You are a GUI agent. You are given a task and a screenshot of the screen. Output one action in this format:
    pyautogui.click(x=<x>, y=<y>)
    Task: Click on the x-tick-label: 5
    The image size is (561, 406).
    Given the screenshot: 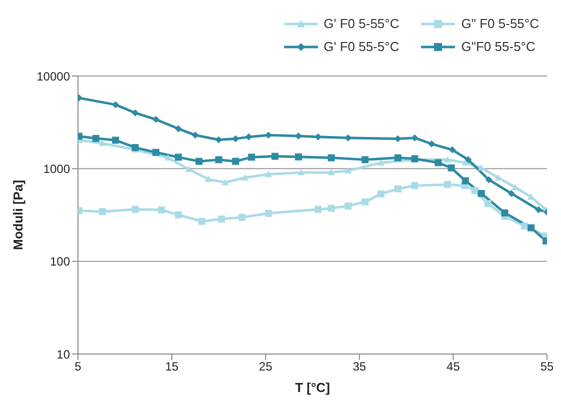 What is the action you would take?
    pyautogui.click(x=78, y=367)
    